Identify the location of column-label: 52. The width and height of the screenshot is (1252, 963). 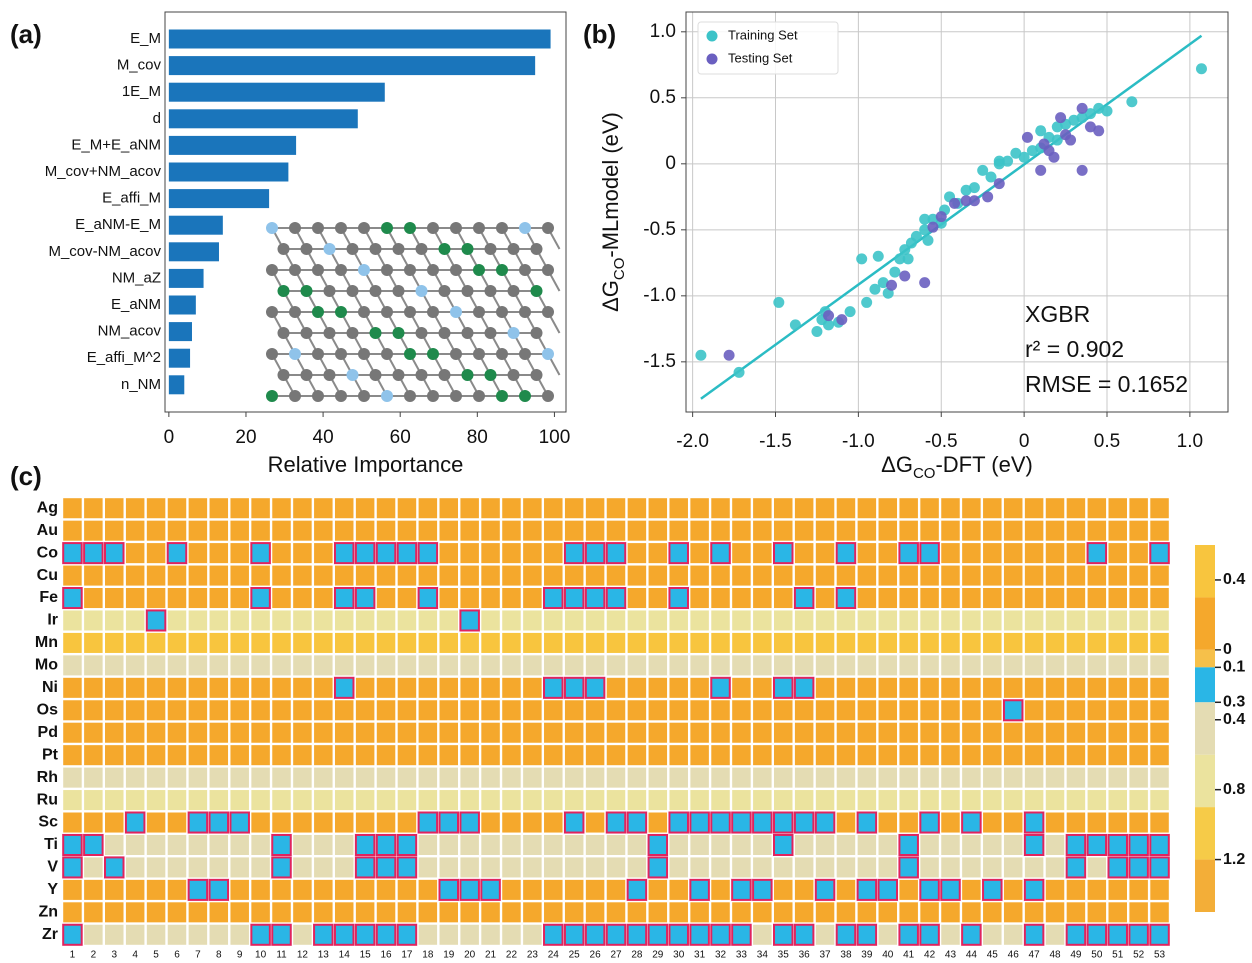
(1139, 955).